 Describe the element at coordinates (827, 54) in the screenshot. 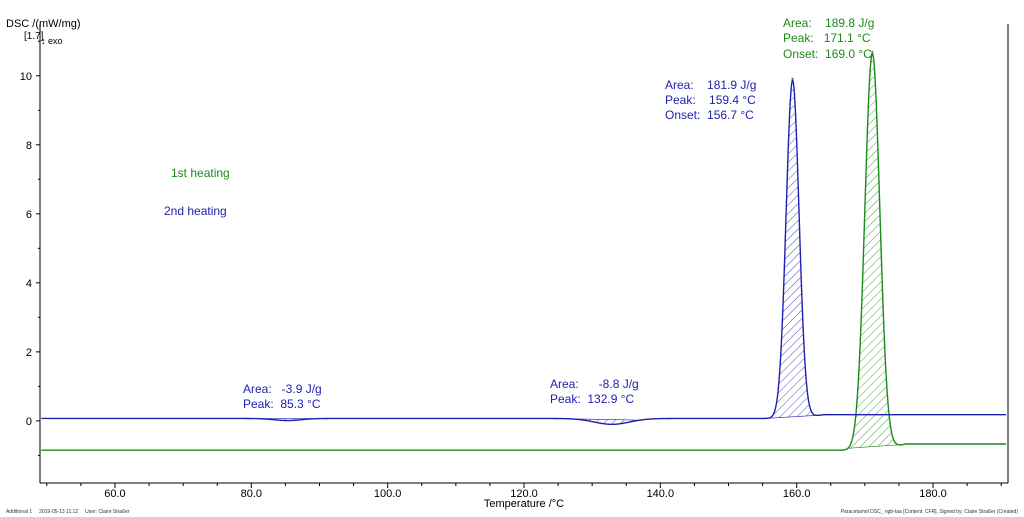

I see `annotation-green-onset: Onset: 169.0 °C` at that location.